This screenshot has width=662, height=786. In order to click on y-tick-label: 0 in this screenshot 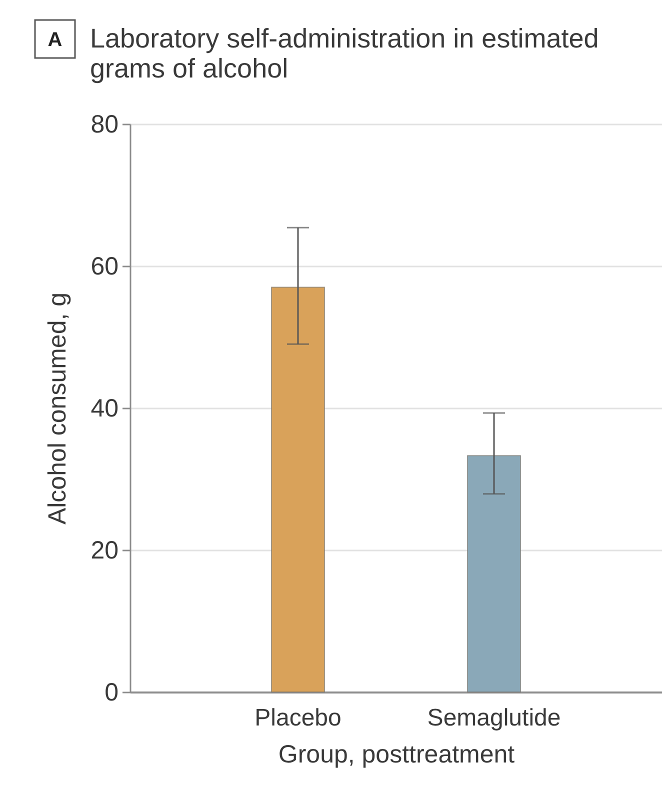, I will do `click(111, 692)`.